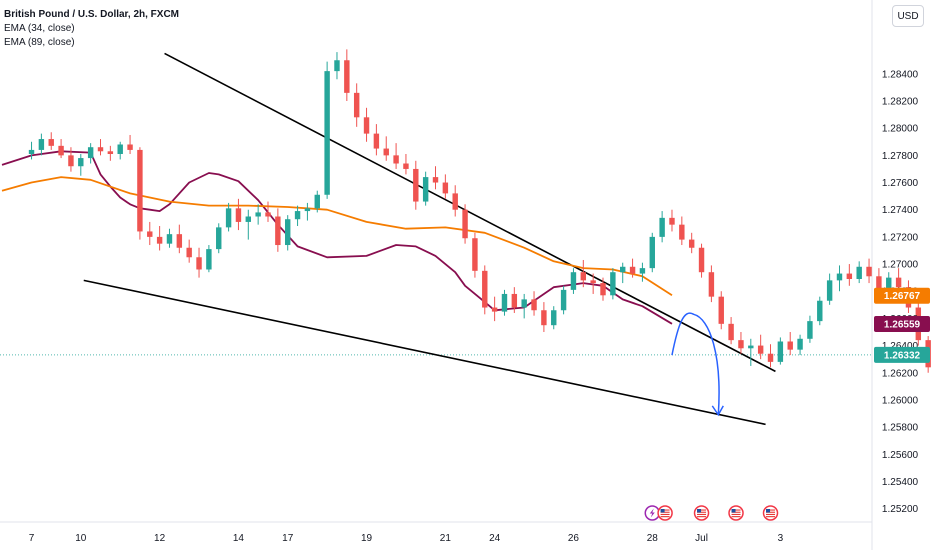 This screenshot has height=555, width=932. What do you see at coordinates (92, 14) in the screenshot?
I see `symbol-title: British Pound / U.S. Dollar, 2h, FXCM` at bounding box center [92, 14].